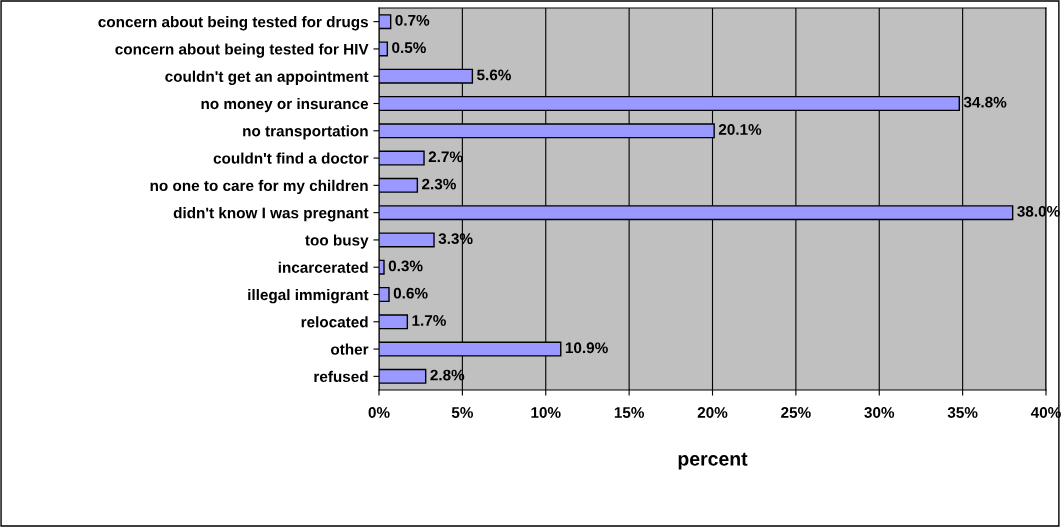  Describe the element at coordinates (341, 376) in the screenshot. I see `y-tick-label: refused` at that location.